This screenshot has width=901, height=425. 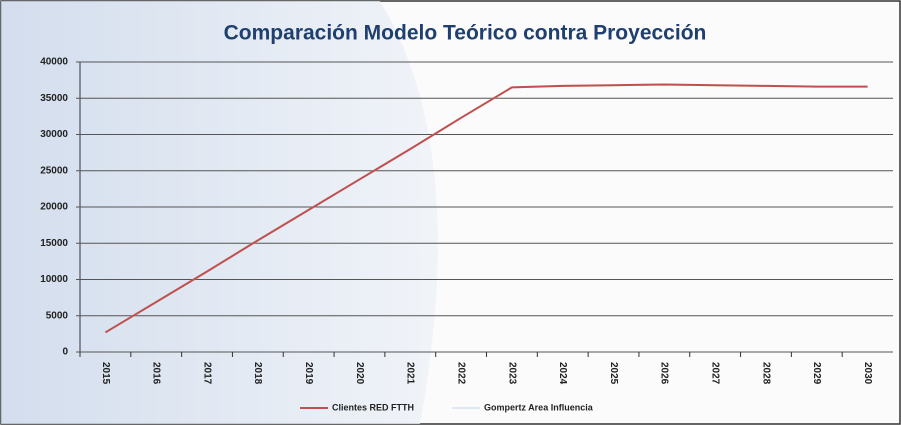 I want to click on y-tick-label: 5000, so click(x=57, y=315).